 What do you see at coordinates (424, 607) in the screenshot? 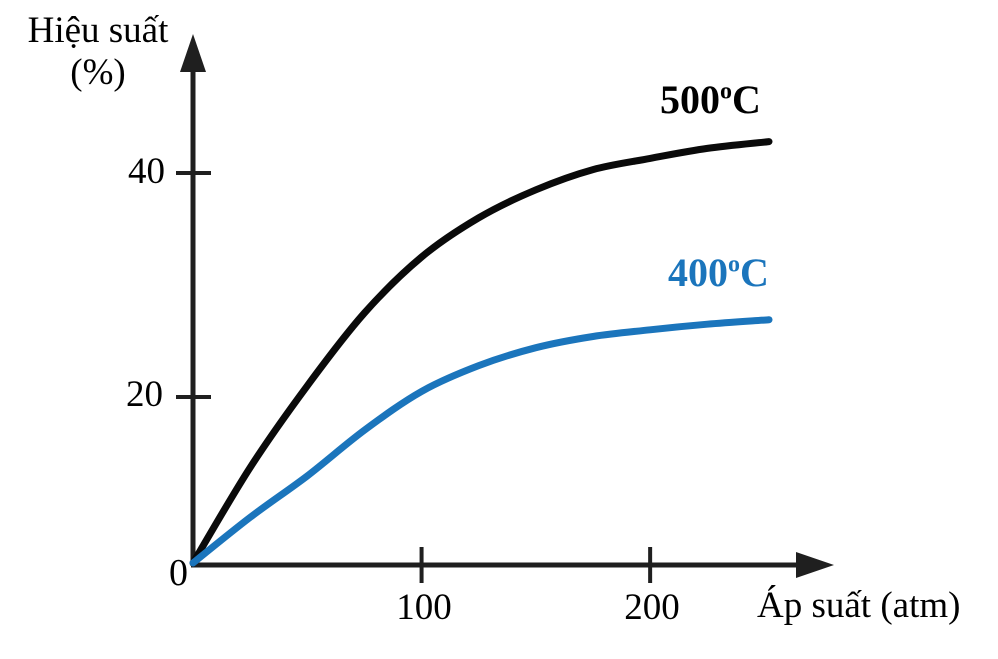
I see `x-tick-label-100: 100` at bounding box center [424, 607].